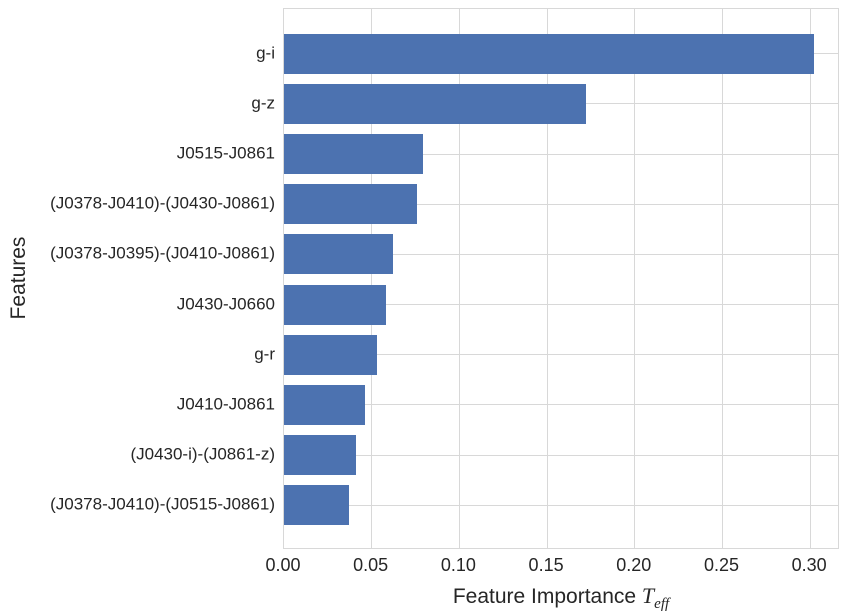 The width and height of the screenshot is (846, 615). I want to click on bar-J0515-J0861, so click(353, 154).